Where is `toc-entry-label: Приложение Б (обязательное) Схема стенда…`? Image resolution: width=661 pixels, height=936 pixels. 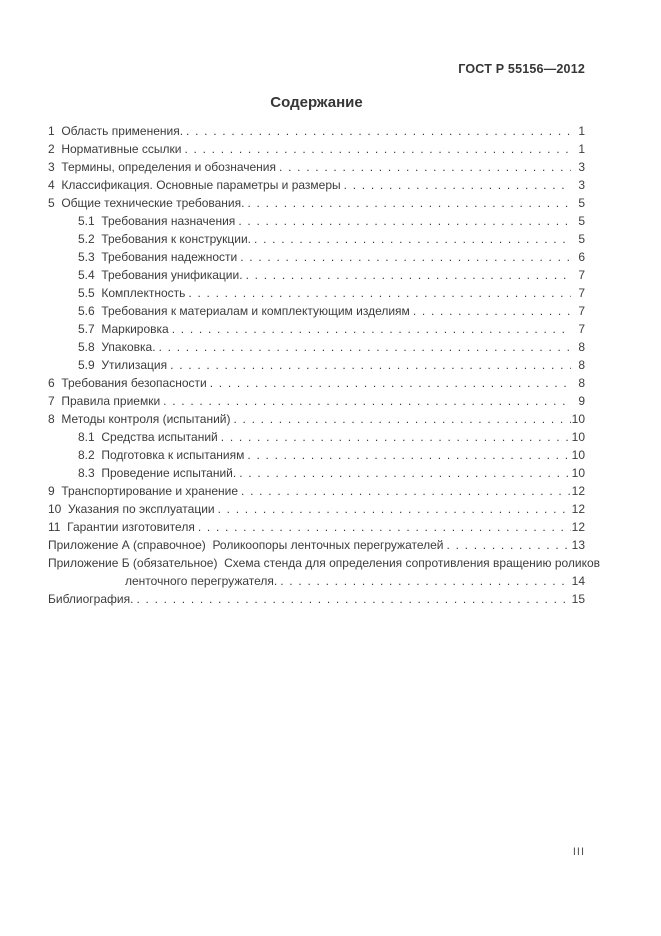 toc-entry-label: Приложение Б (обязательное) Схема стенда… is located at coordinates (324, 563).